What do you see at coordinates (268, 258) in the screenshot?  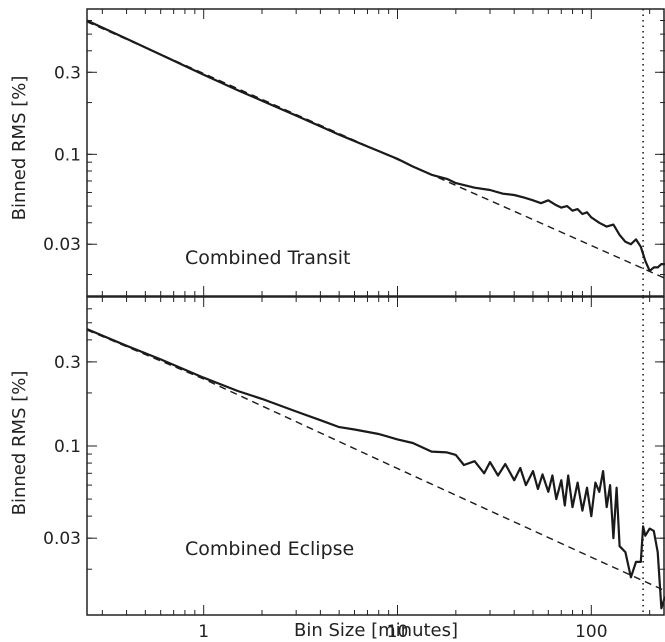 I see `transit-panel-annotation: Combined Transit` at bounding box center [268, 258].